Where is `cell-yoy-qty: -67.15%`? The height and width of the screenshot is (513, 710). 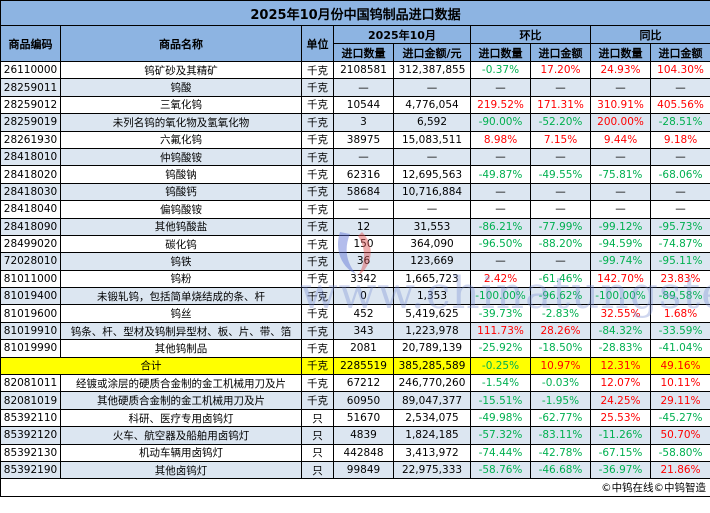 cell-yoy-qty: -67.15% is located at coordinates (620, 452).